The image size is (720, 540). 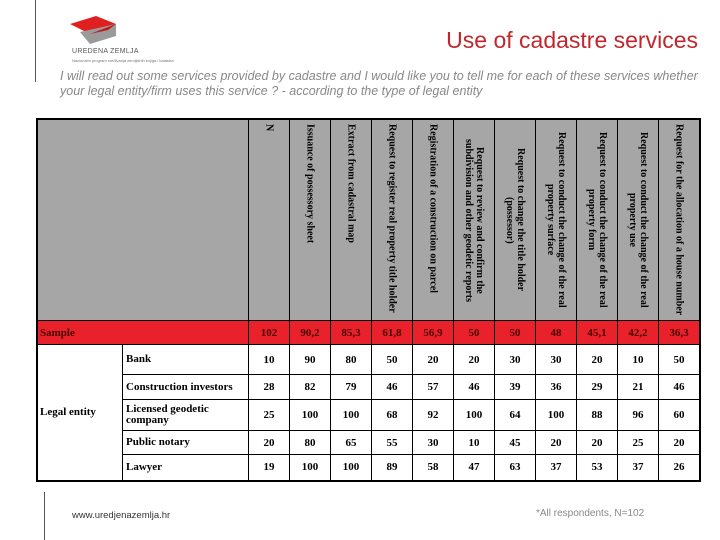 I want to click on column-header-label: Extract from cadastral map, so click(x=351, y=183).